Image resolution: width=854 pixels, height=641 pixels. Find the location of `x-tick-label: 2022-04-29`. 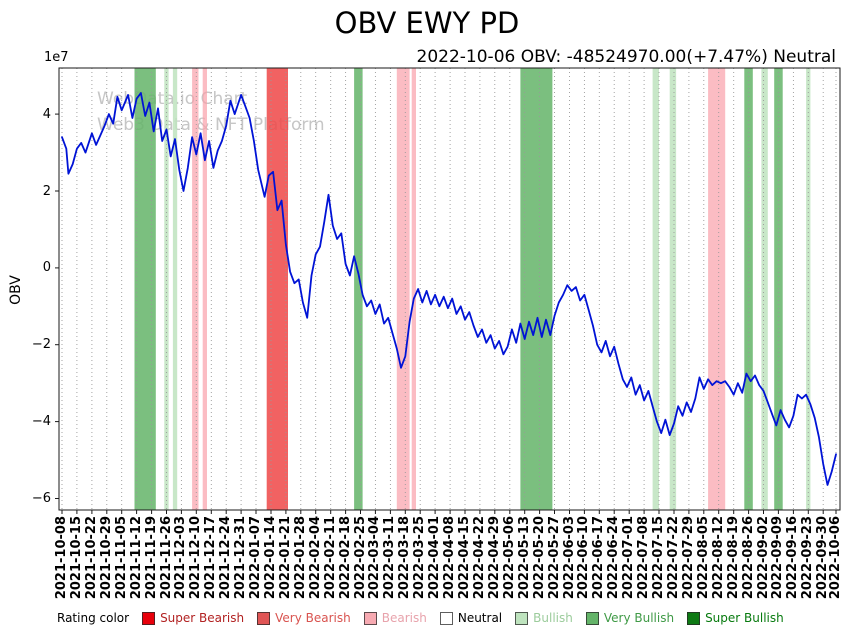

x-tick-label: 2022-04-29 is located at coordinates (494, 558).